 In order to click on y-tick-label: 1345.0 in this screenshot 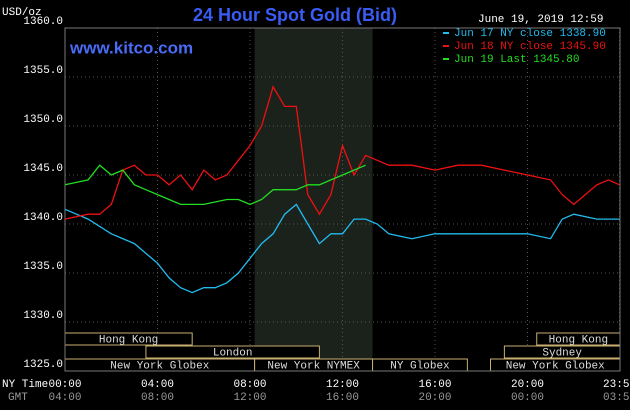, I will do `click(43, 169)`.